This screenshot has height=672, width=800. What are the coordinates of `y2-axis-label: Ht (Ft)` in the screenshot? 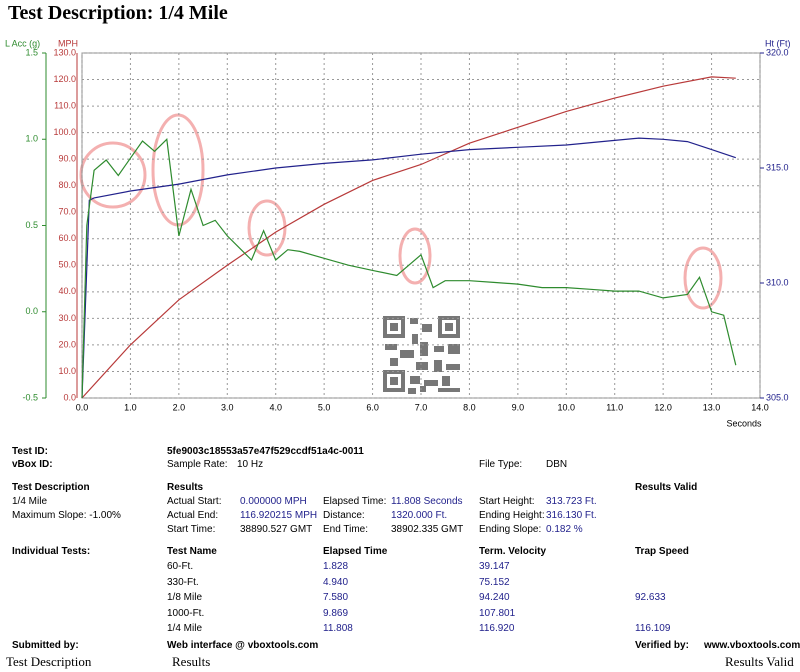 It's located at (778, 43).